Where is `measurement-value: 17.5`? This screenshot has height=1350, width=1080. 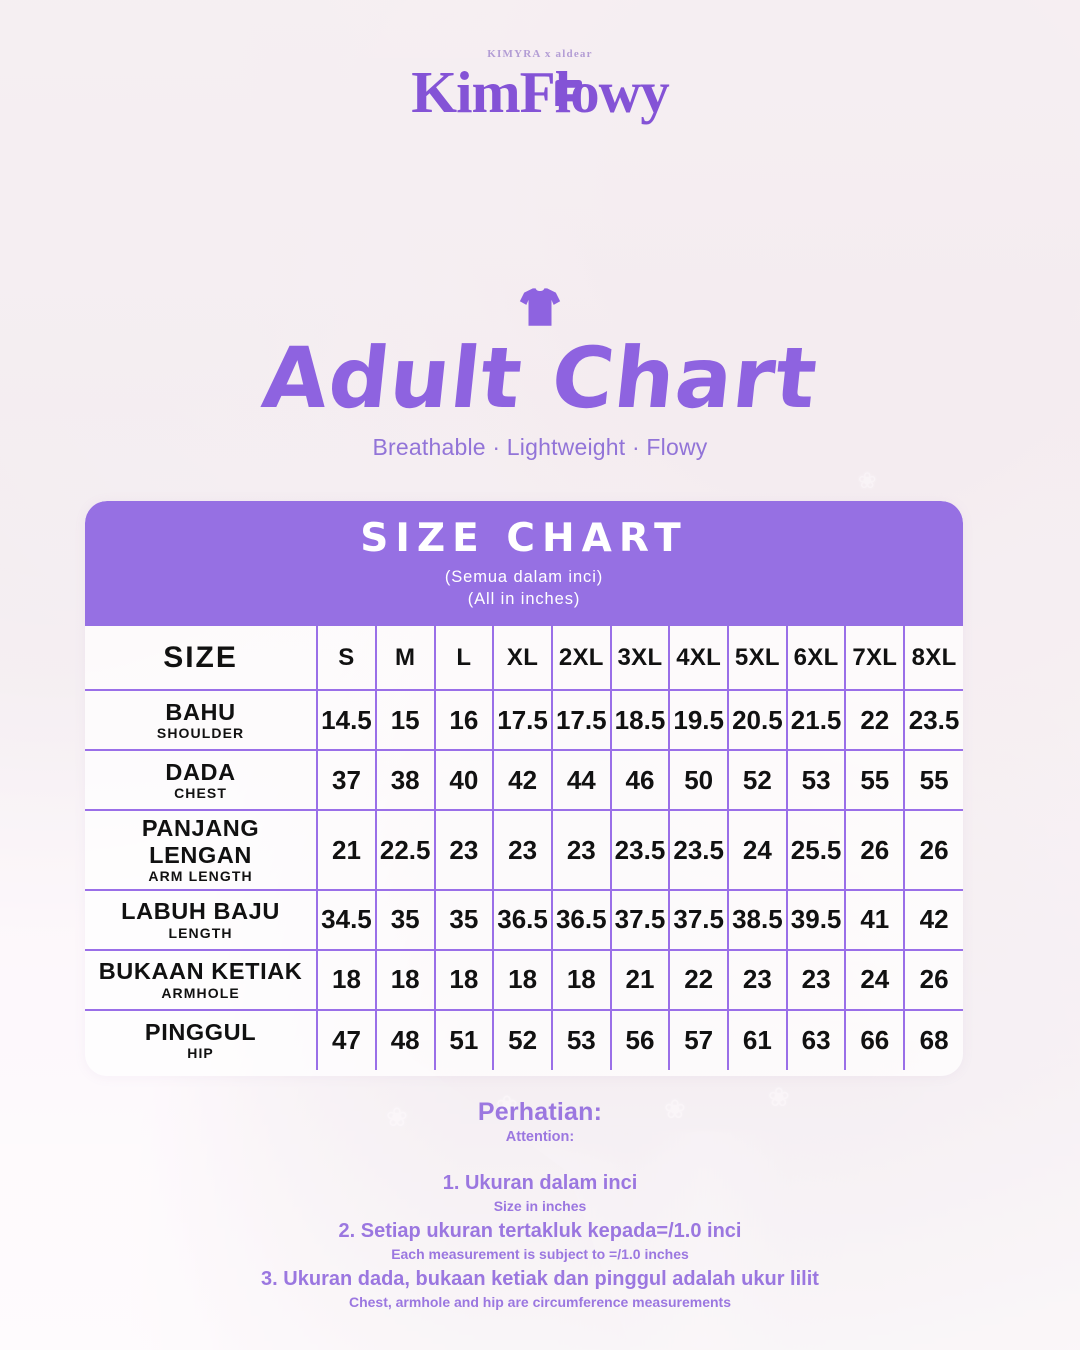 measurement-value: 17.5 is located at coordinates (522, 720).